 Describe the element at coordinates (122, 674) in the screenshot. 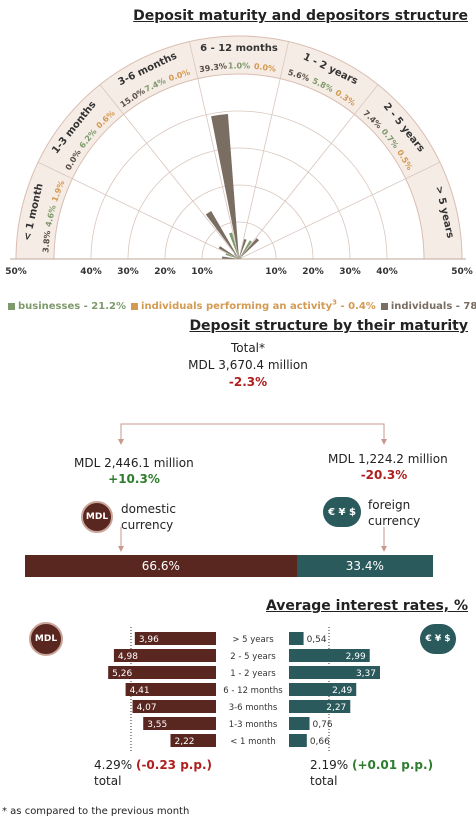

I see `domestic-rate-label: 5,26` at that location.